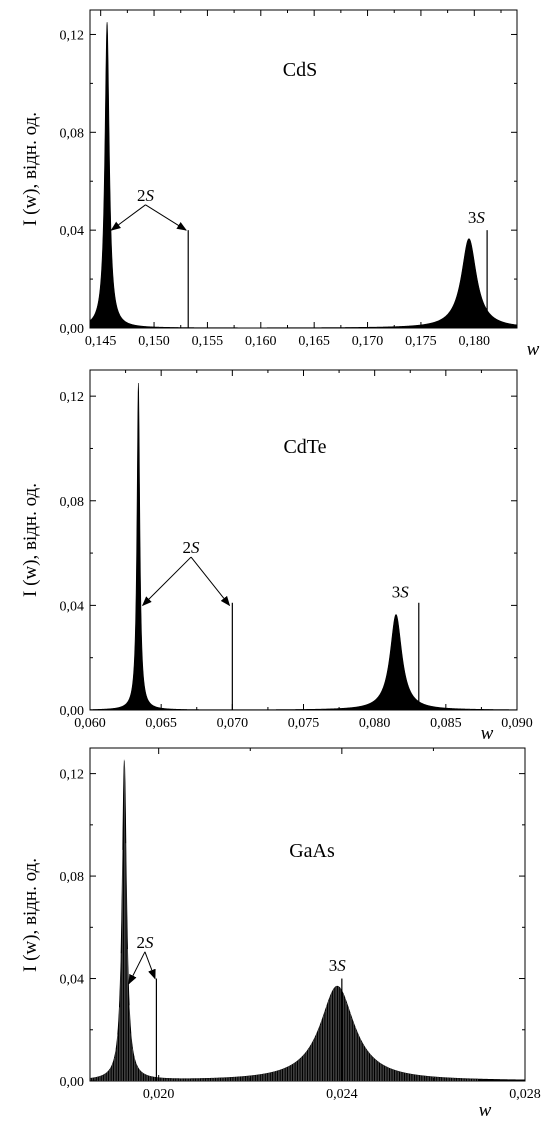 The image size is (556, 1121). What do you see at coordinates (154, 341) in the screenshot?
I see `x-tick-label: 0,150` at bounding box center [154, 341].